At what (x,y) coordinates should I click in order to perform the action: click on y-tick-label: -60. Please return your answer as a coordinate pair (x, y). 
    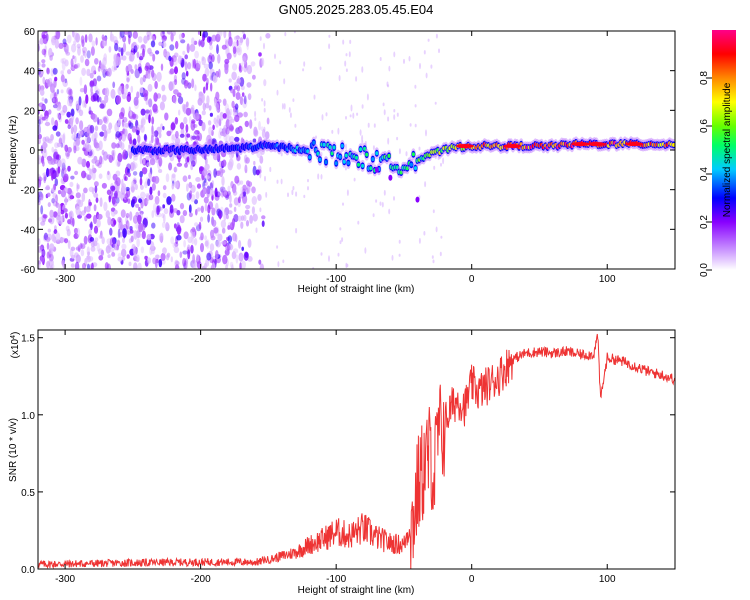
    Looking at the image, I should click on (28, 270).